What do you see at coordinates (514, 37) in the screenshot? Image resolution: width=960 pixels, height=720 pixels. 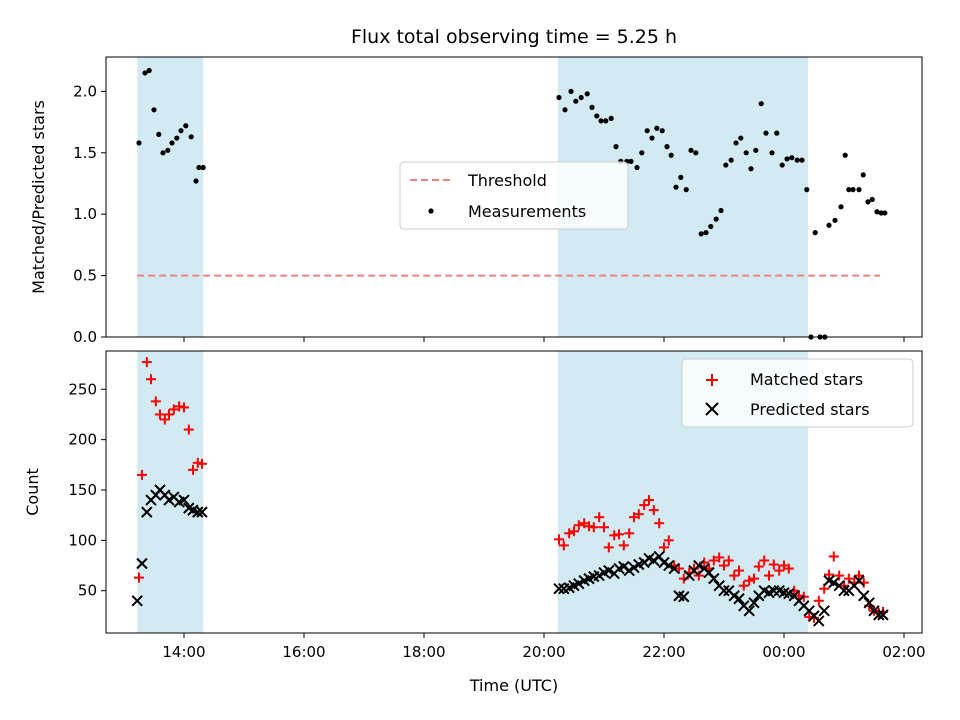 I see `chart-title: Flux total observing time = 5.25 h` at bounding box center [514, 37].